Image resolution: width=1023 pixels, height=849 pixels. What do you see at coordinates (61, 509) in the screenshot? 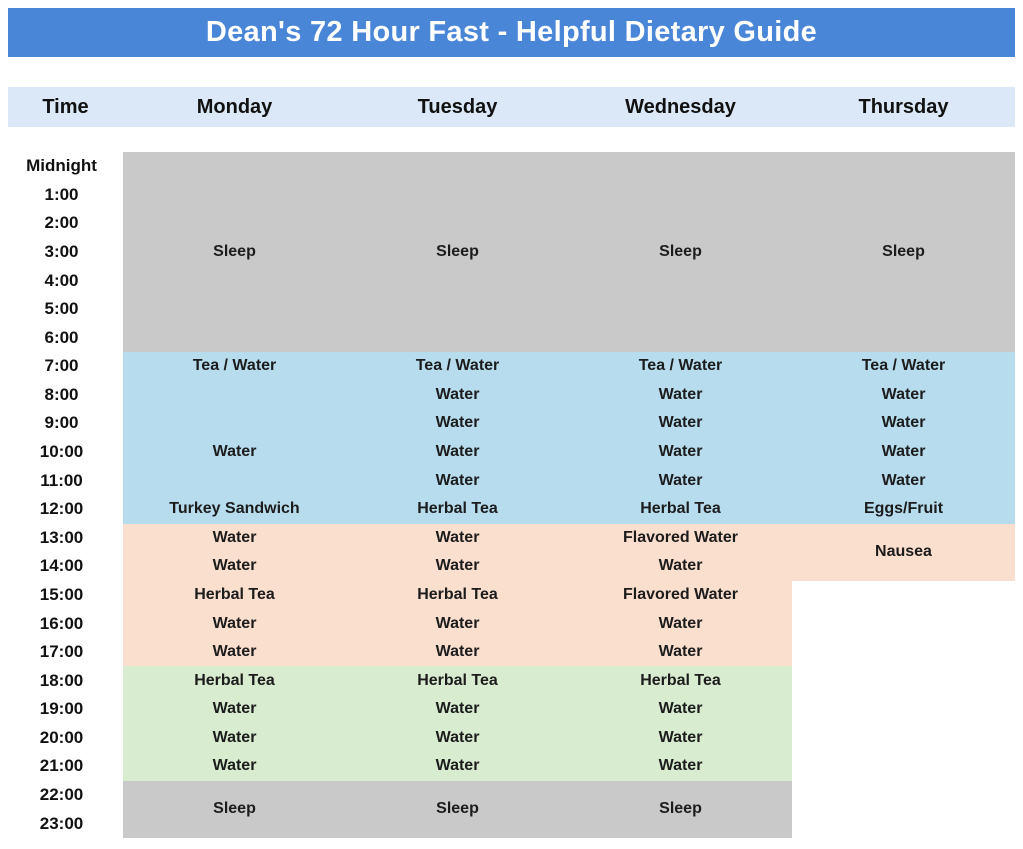
I see `time-label-12-00: 12:00` at bounding box center [61, 509].